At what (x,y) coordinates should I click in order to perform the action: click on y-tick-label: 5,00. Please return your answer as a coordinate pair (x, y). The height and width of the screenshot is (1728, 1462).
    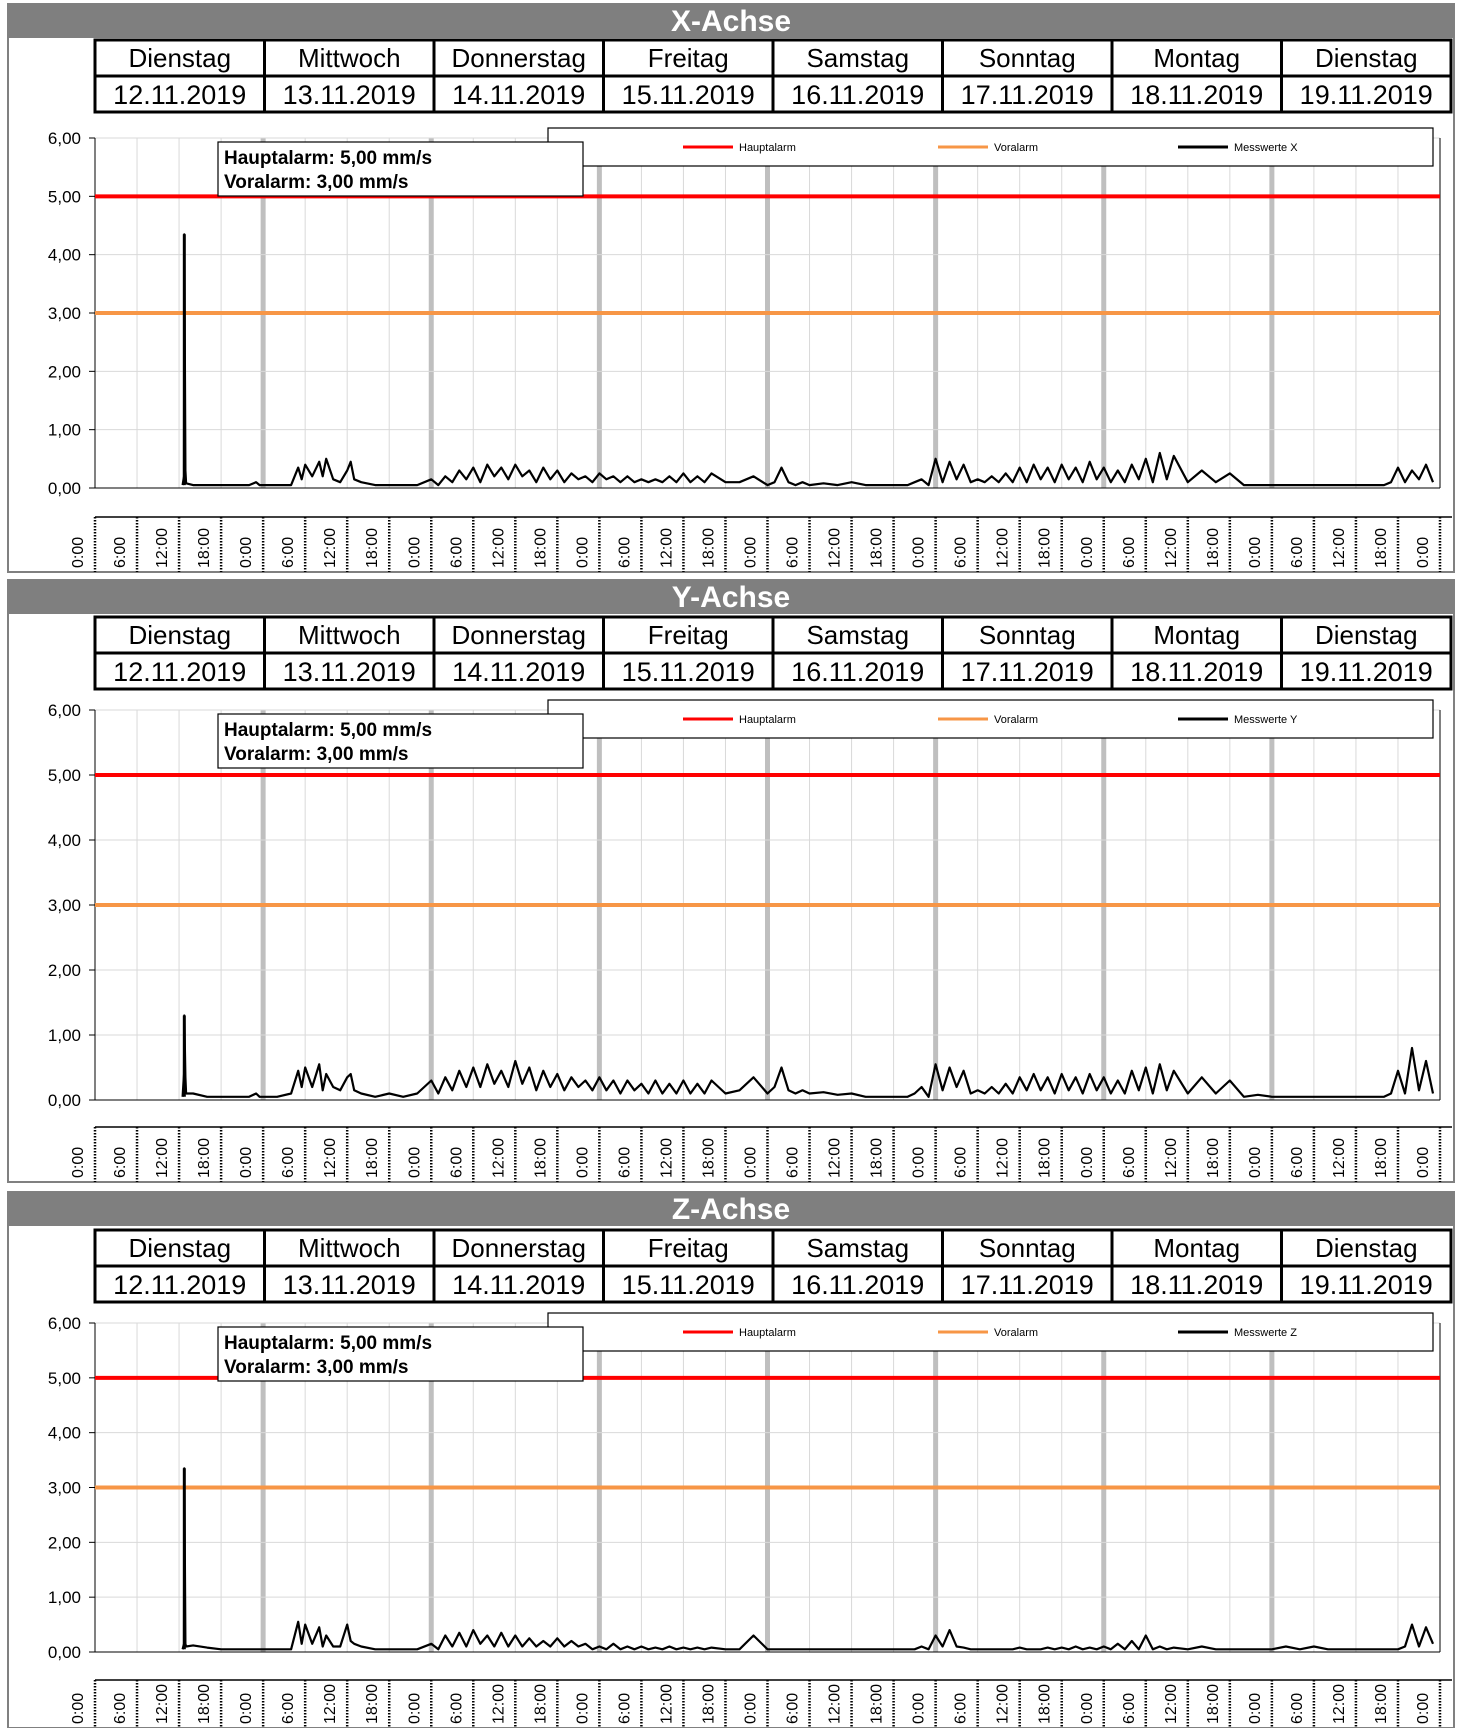
    Looking at the image, I should click on (64, 775).